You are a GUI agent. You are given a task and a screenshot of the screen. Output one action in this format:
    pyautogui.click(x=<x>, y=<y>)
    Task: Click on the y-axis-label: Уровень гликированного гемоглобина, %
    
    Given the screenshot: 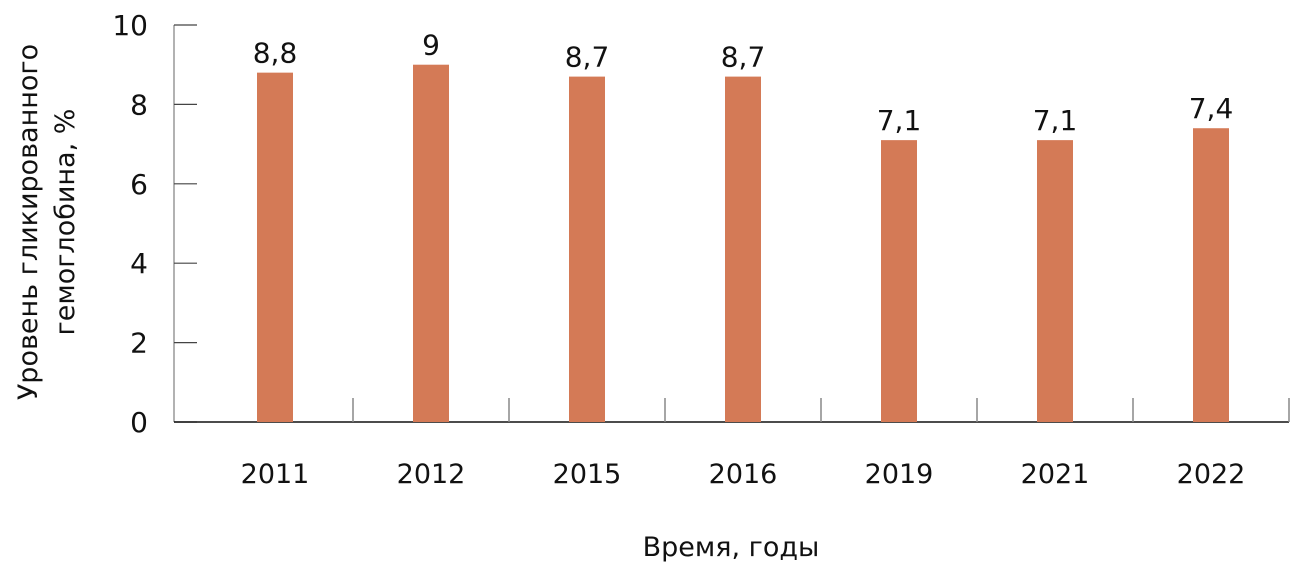 What is the action you would take?
    pyautogui.click(x=47, y=222)
    